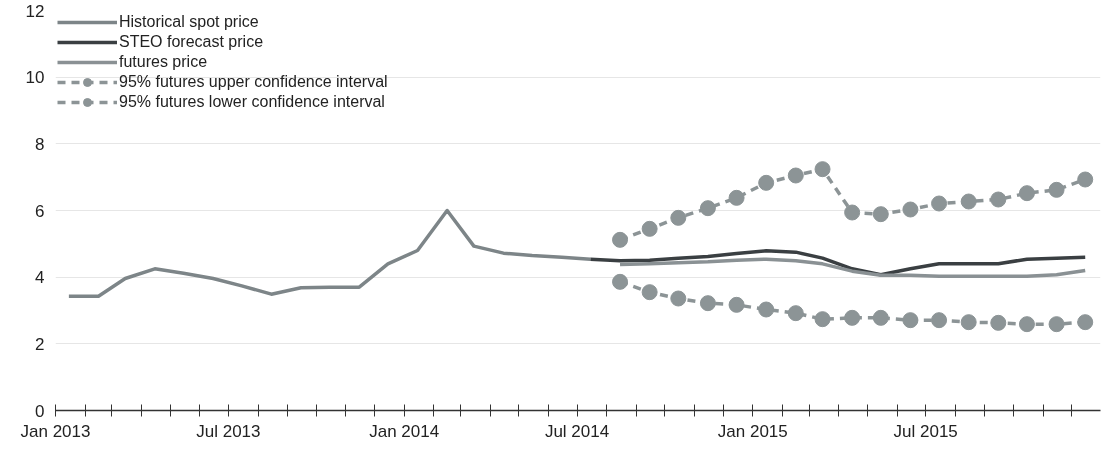 The width and height of the screenshot is (1115, 460). What do you see at coordinates (40, 211) in the screenshot?
I see `y-tick-label: 6` at bounding box center [40, 211].